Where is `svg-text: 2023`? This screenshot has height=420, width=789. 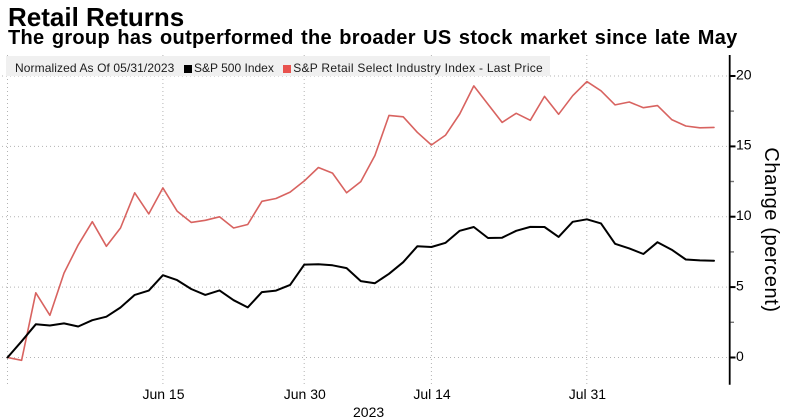 svg-text: 2023 is located at coordinates (368, 412).